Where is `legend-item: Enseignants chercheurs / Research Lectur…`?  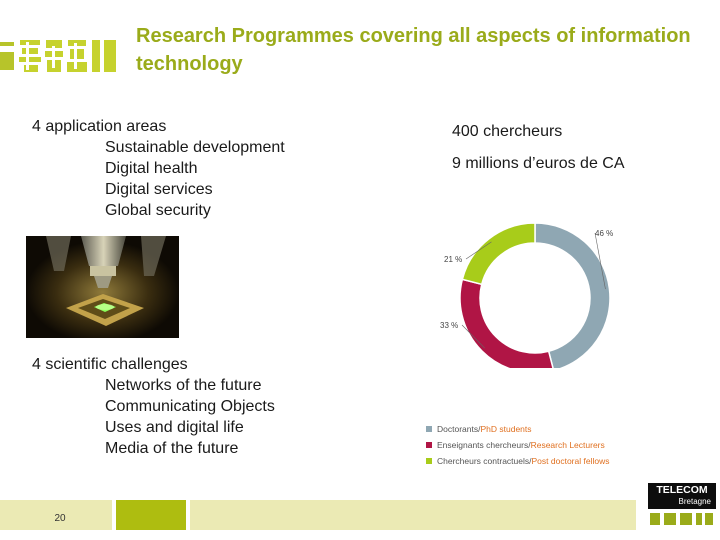
legend-item: Enseignants chercheurs / Research Lectur… is located at coordinates (517, 445).